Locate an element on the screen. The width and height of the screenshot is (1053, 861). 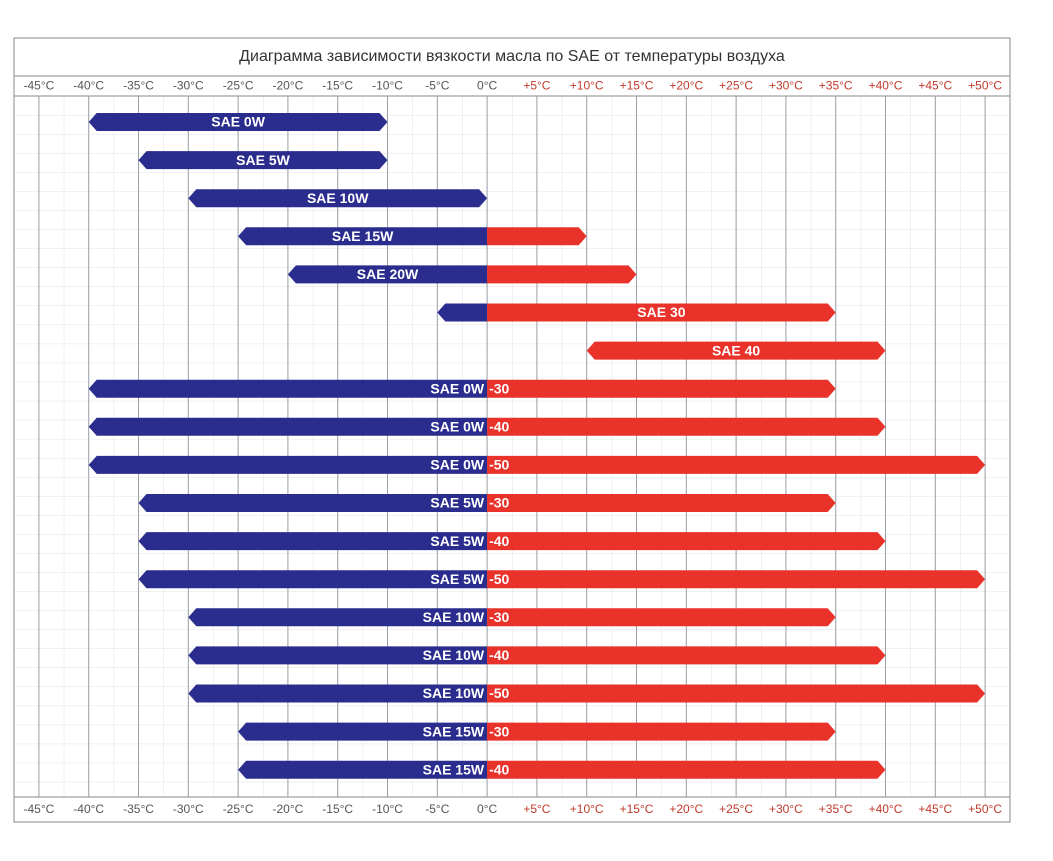
bar-label: SAE 20W is located at coordinates (388, 274).